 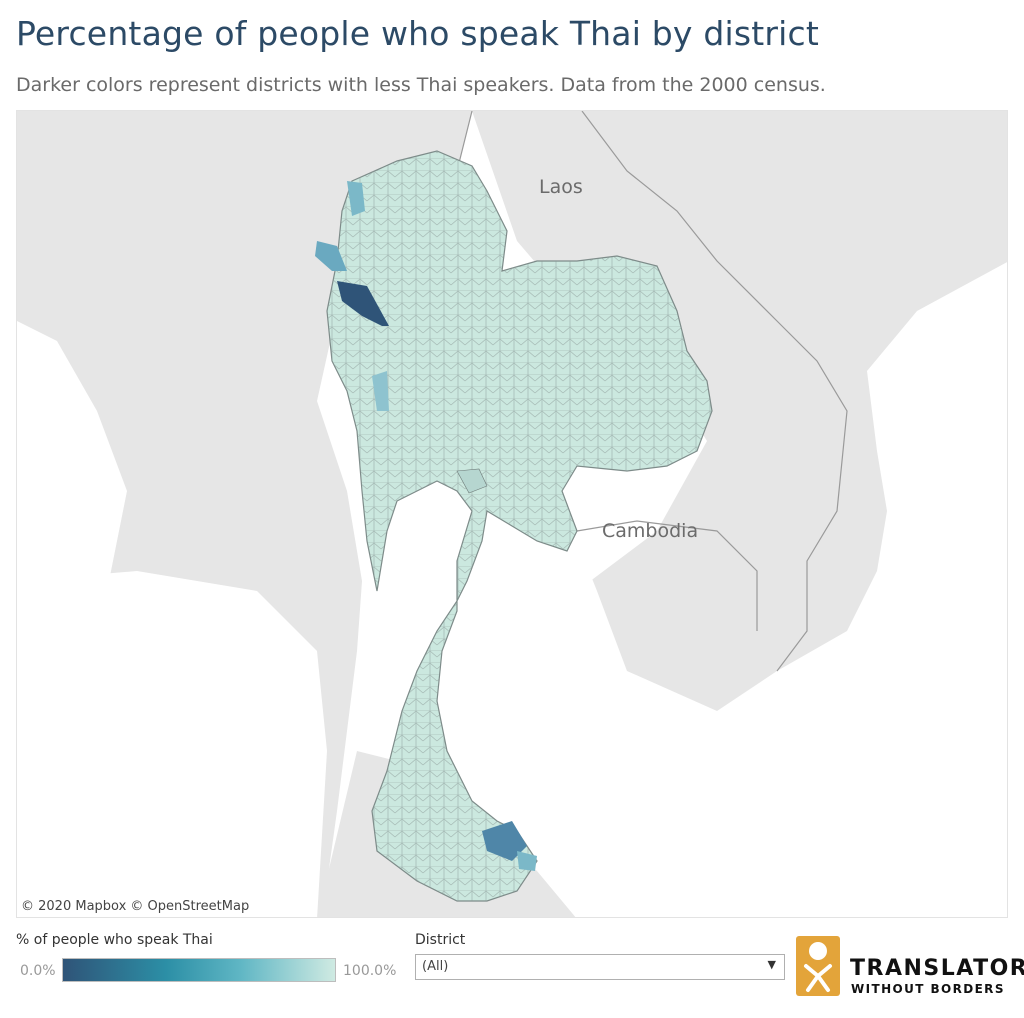 What do you see at coordinates (818, 966) in the screenshot?
I see `logo-mark-icon` at bounding box center [818, 966].